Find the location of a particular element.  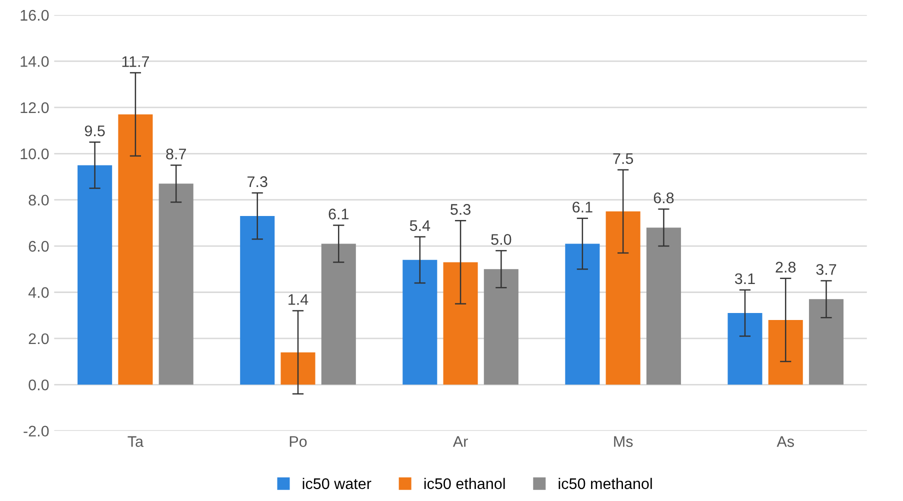

y-tick-label: 12.0 is located at coordinates (34, 108).